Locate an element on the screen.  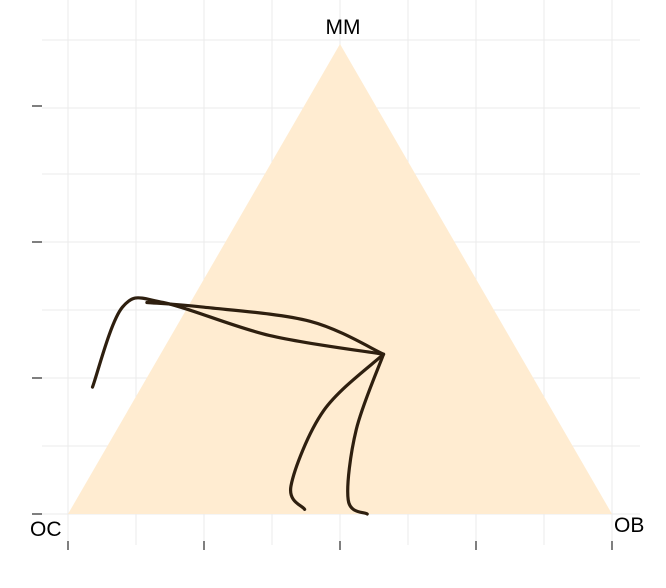
vertex-label-mm: MM is located at coordinates (343, 27).